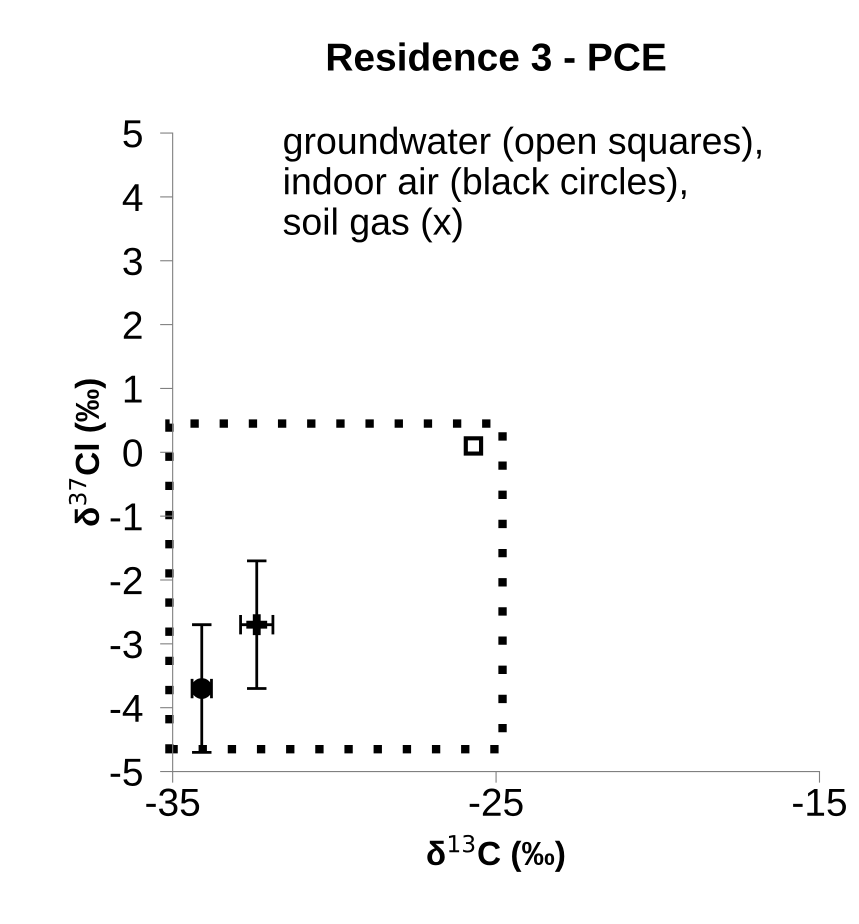 This screenshot has height=924, width=859. I want to click on chart-title: Residence 3 - PCE, so click(497, 56).